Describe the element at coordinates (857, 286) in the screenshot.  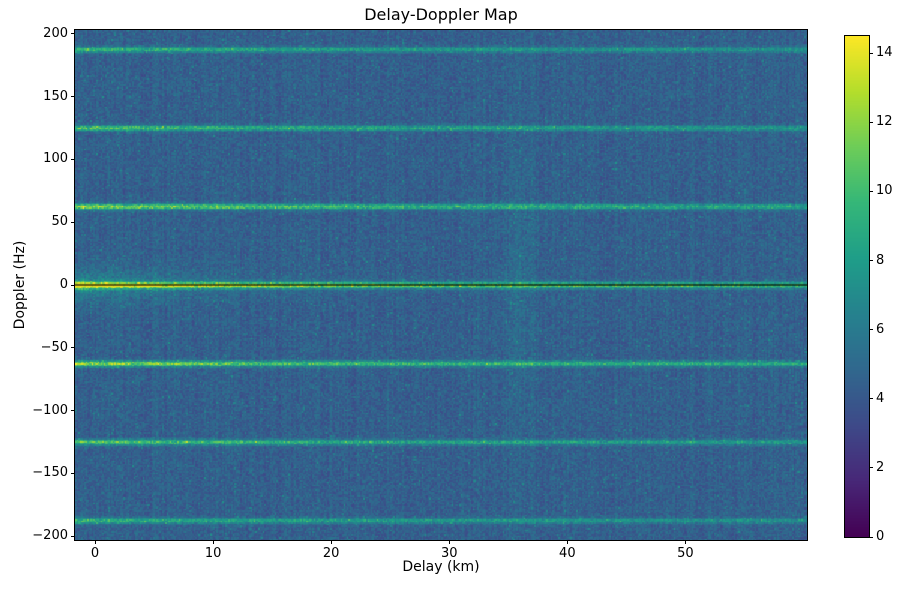
I see `colorbar` at that location.